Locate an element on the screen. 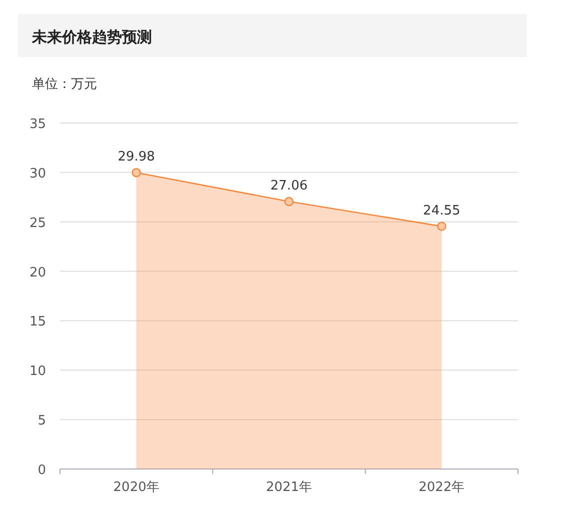 This screenshot has width=567, height=514. y-tick-label: 5 is located at coordinates (42, 421).